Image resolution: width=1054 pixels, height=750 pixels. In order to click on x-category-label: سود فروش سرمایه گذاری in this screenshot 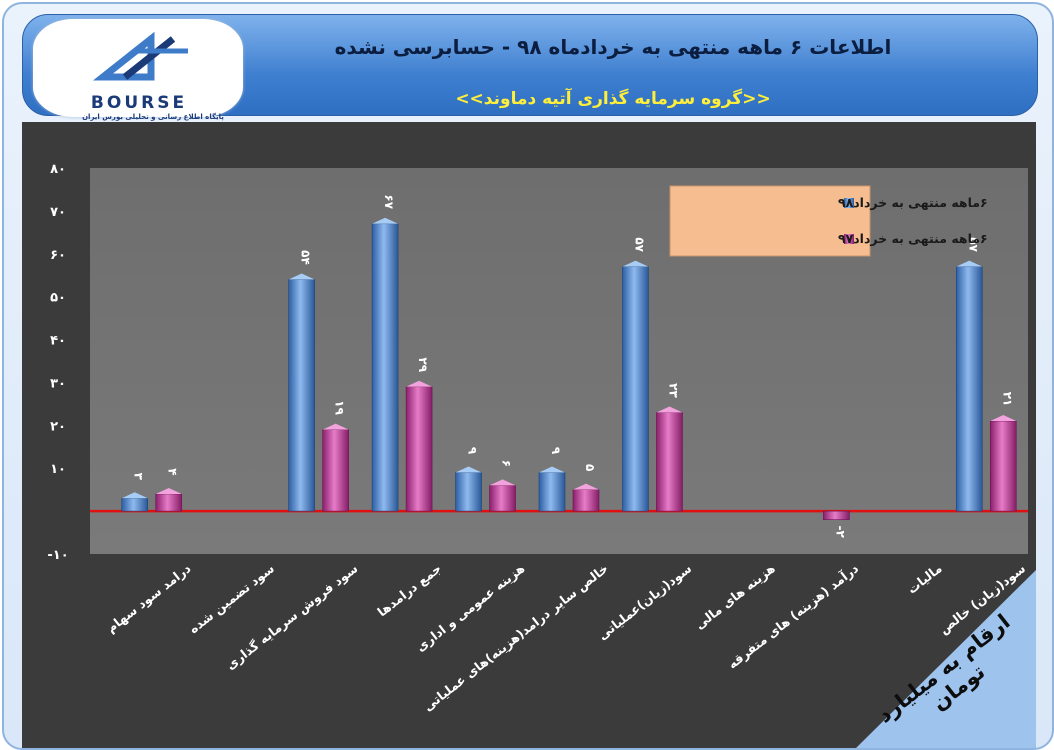, I will do `click(292, 617)`.